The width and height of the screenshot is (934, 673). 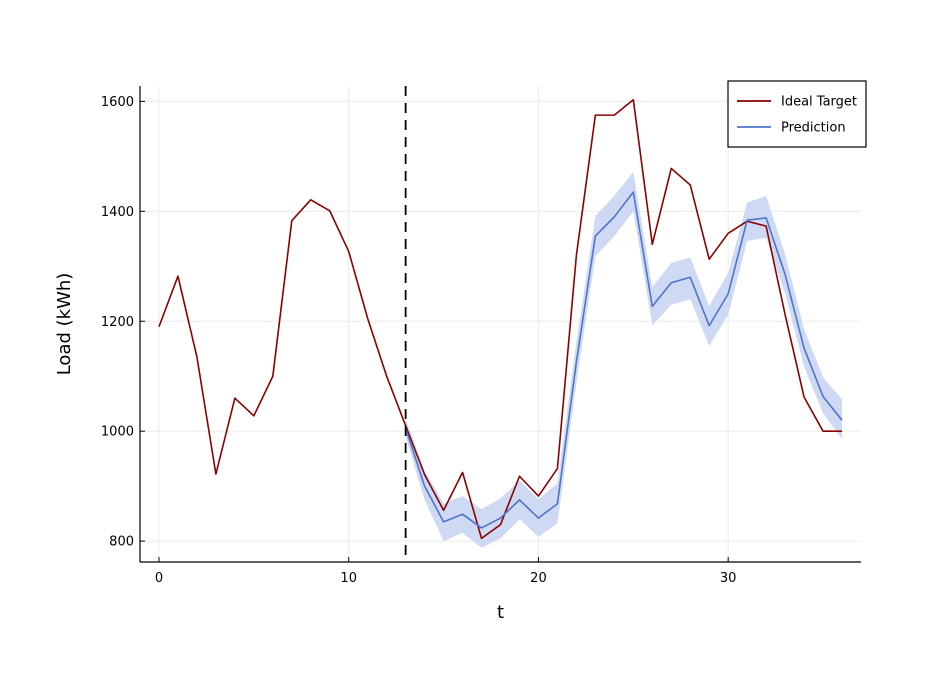 What do you see at coordinates (159, 578) in the screenshot?
I see `x-tick-label: 0` at bounding box center [159, 578].